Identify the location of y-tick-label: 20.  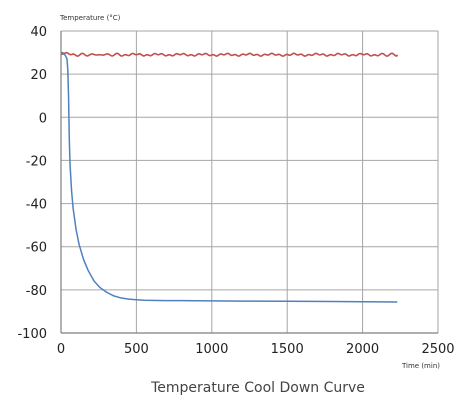
(38, 75).